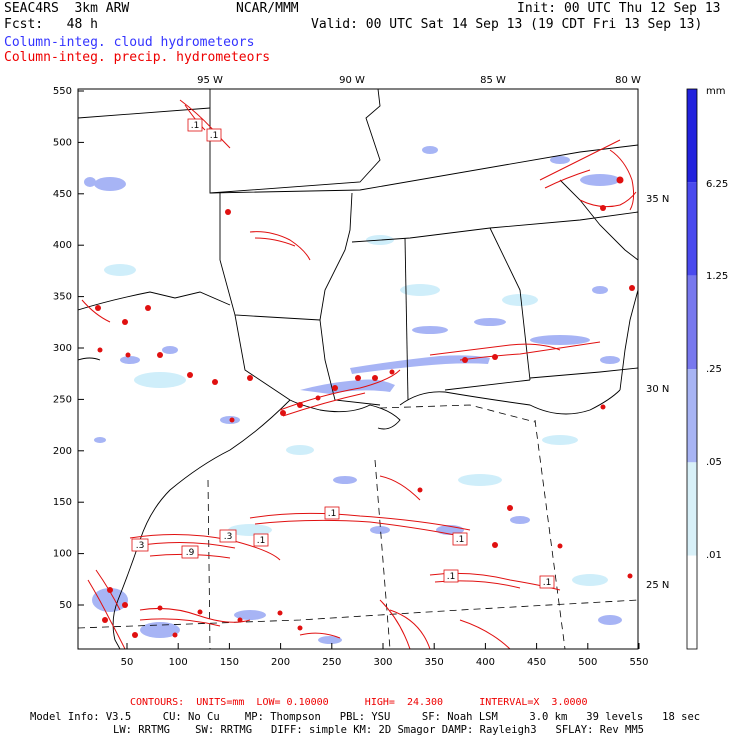  Describe the element at coordinates (419, 80) in the screenshot. I see `longitude-ticks: 95 W 90 W 85 W 80 W` at that location.